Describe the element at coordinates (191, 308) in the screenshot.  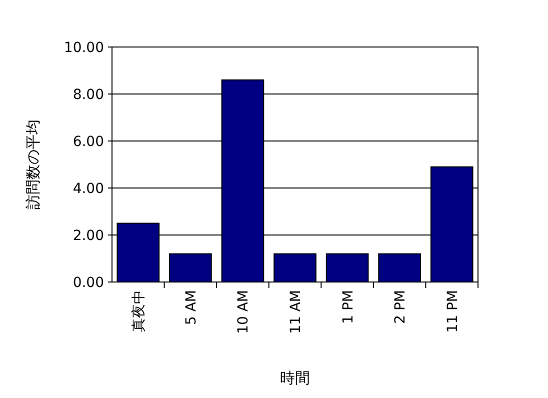
I see `x-tick-label: 5 AM` at that location.